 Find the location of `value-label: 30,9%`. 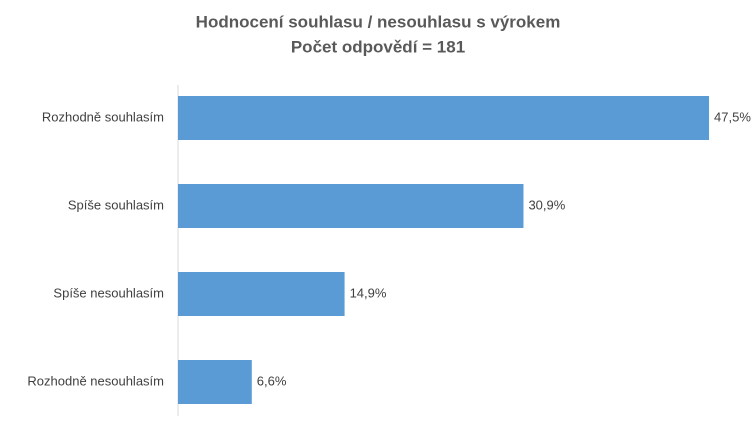

value-label: 30,9% is located at coordinates (546, 204).